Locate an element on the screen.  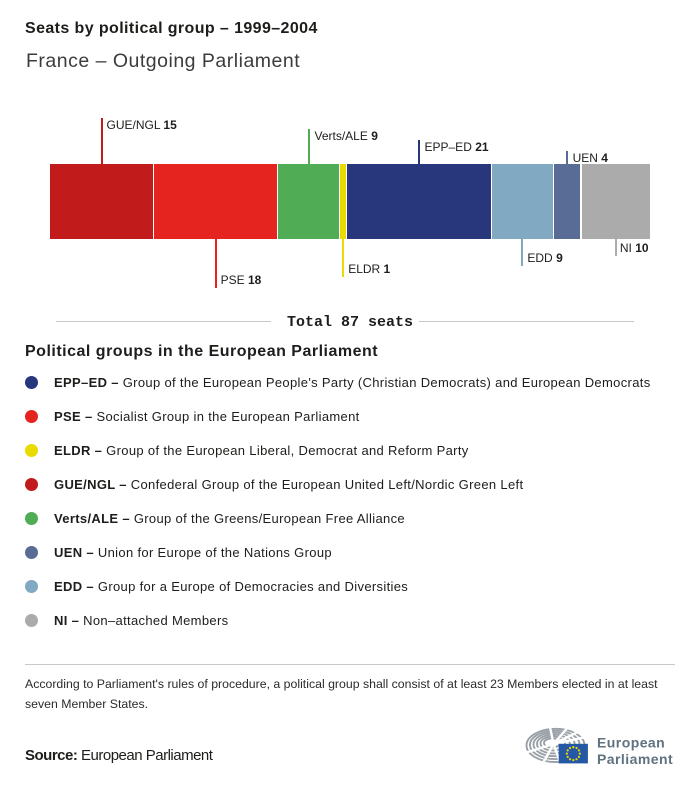
svg-text: European is located at coordinates (631, 743).